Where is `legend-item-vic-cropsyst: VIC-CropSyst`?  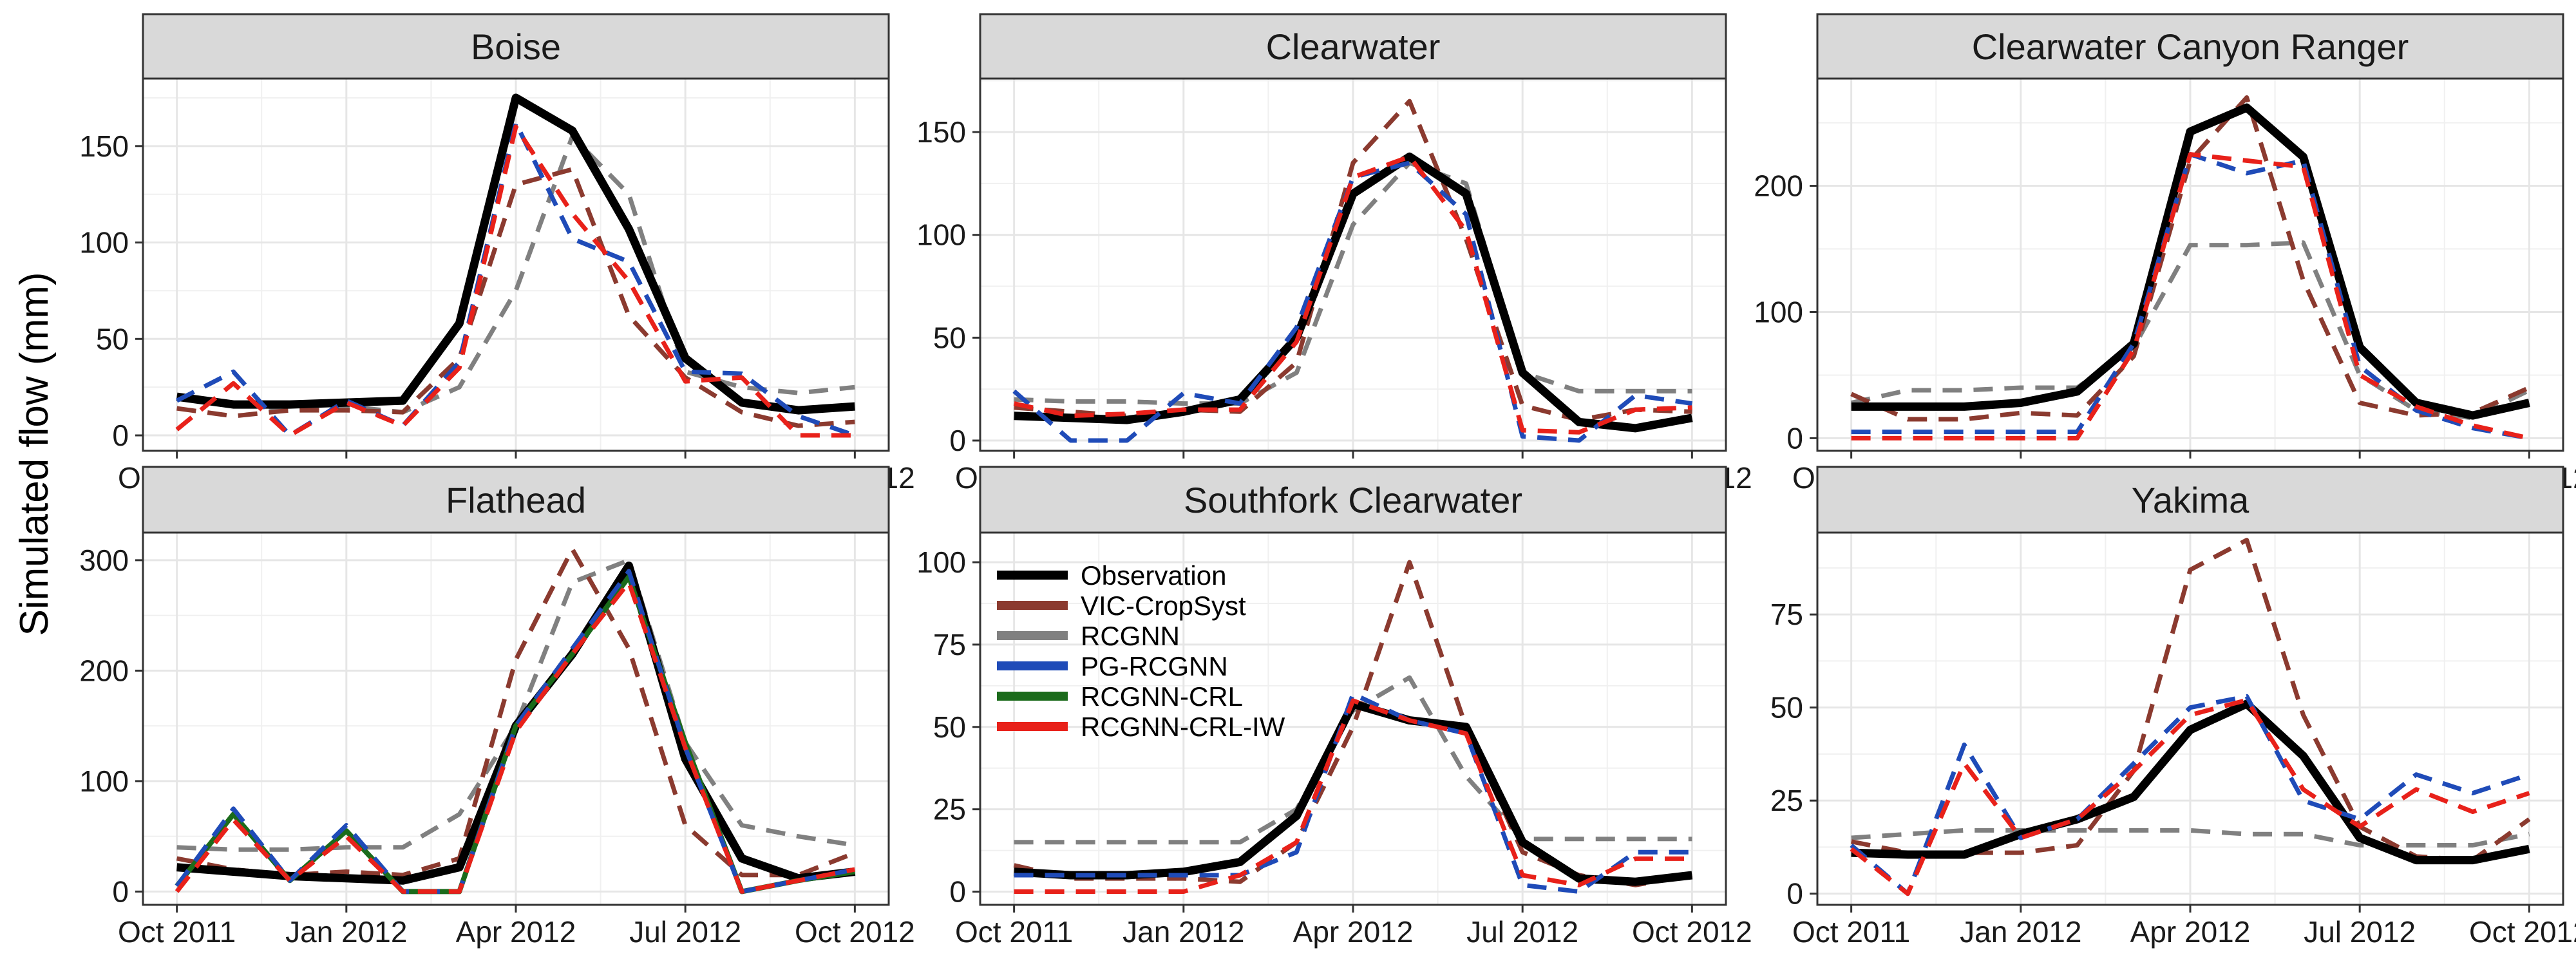
legend-item-vic-cropsyst: VIC-CropSyst is located at coordinates (1122, 606).